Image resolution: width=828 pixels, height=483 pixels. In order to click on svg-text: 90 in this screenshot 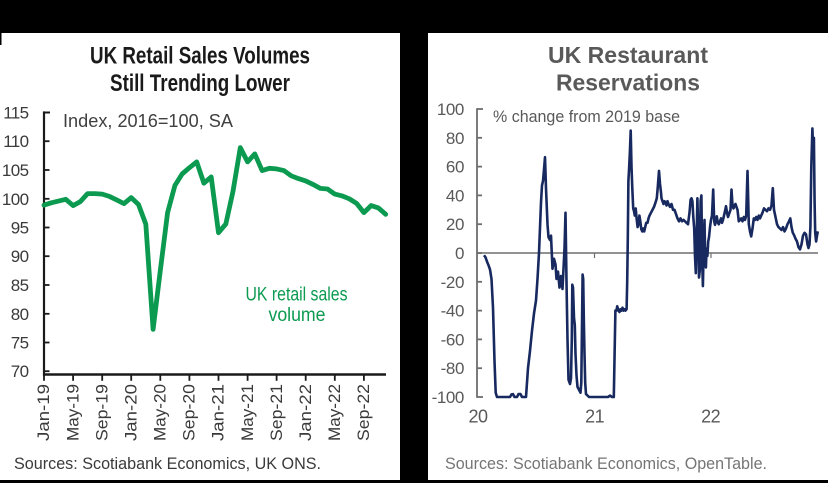, I will do `click(20, 256)`.